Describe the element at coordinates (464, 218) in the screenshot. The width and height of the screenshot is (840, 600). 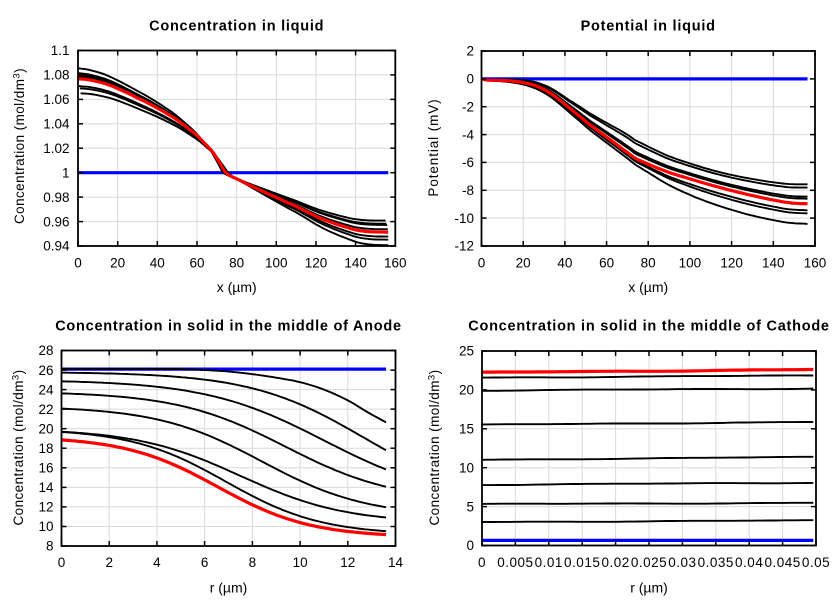
I see `svg-text: -10` at that location.